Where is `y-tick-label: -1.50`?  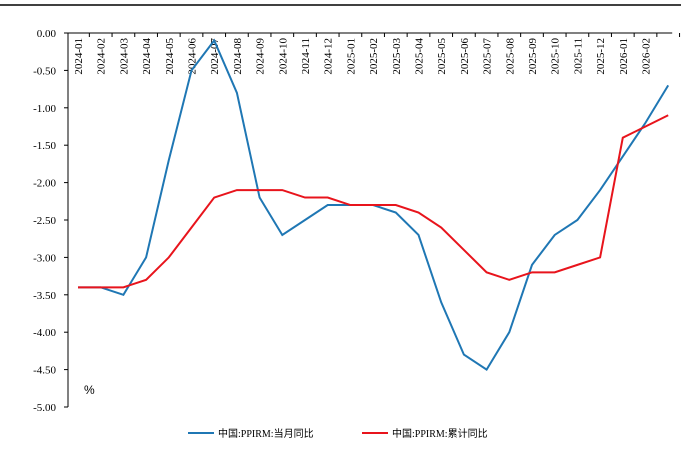
y-tick-label: -1.50 is located at coordinates (44, 146).